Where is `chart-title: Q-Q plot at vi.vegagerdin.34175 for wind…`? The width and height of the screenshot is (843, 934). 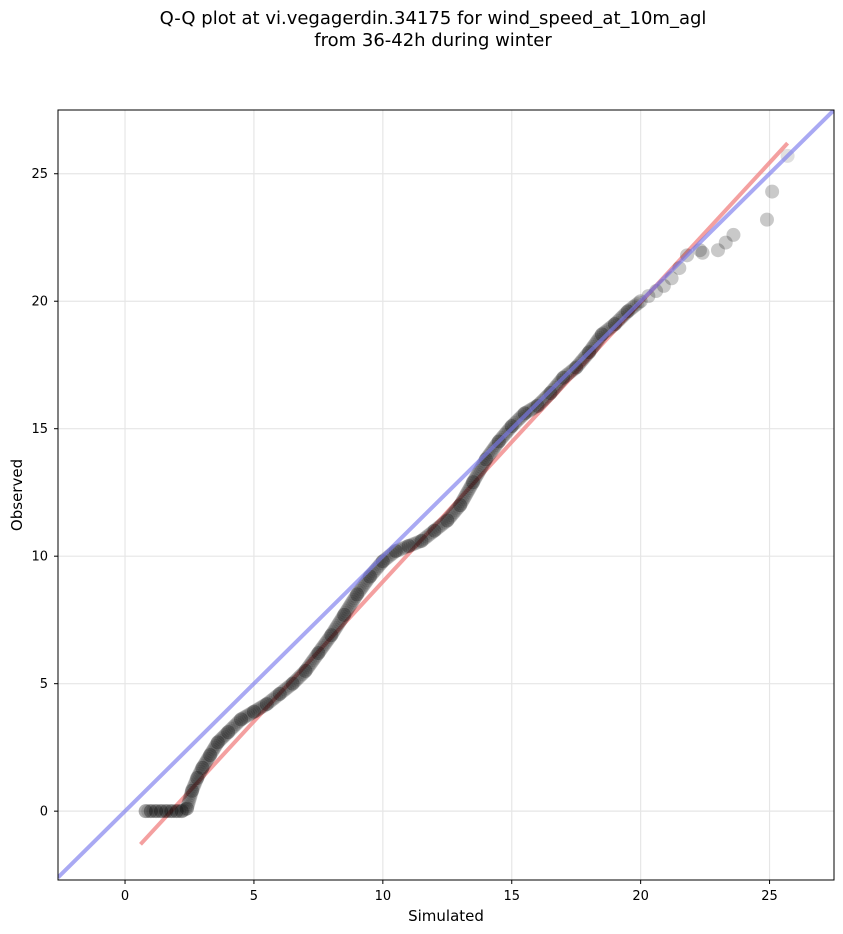
chart-title: Q-Q plot at vi.vegagerdin.34175 for wind… is located at coordinates (421, 30).